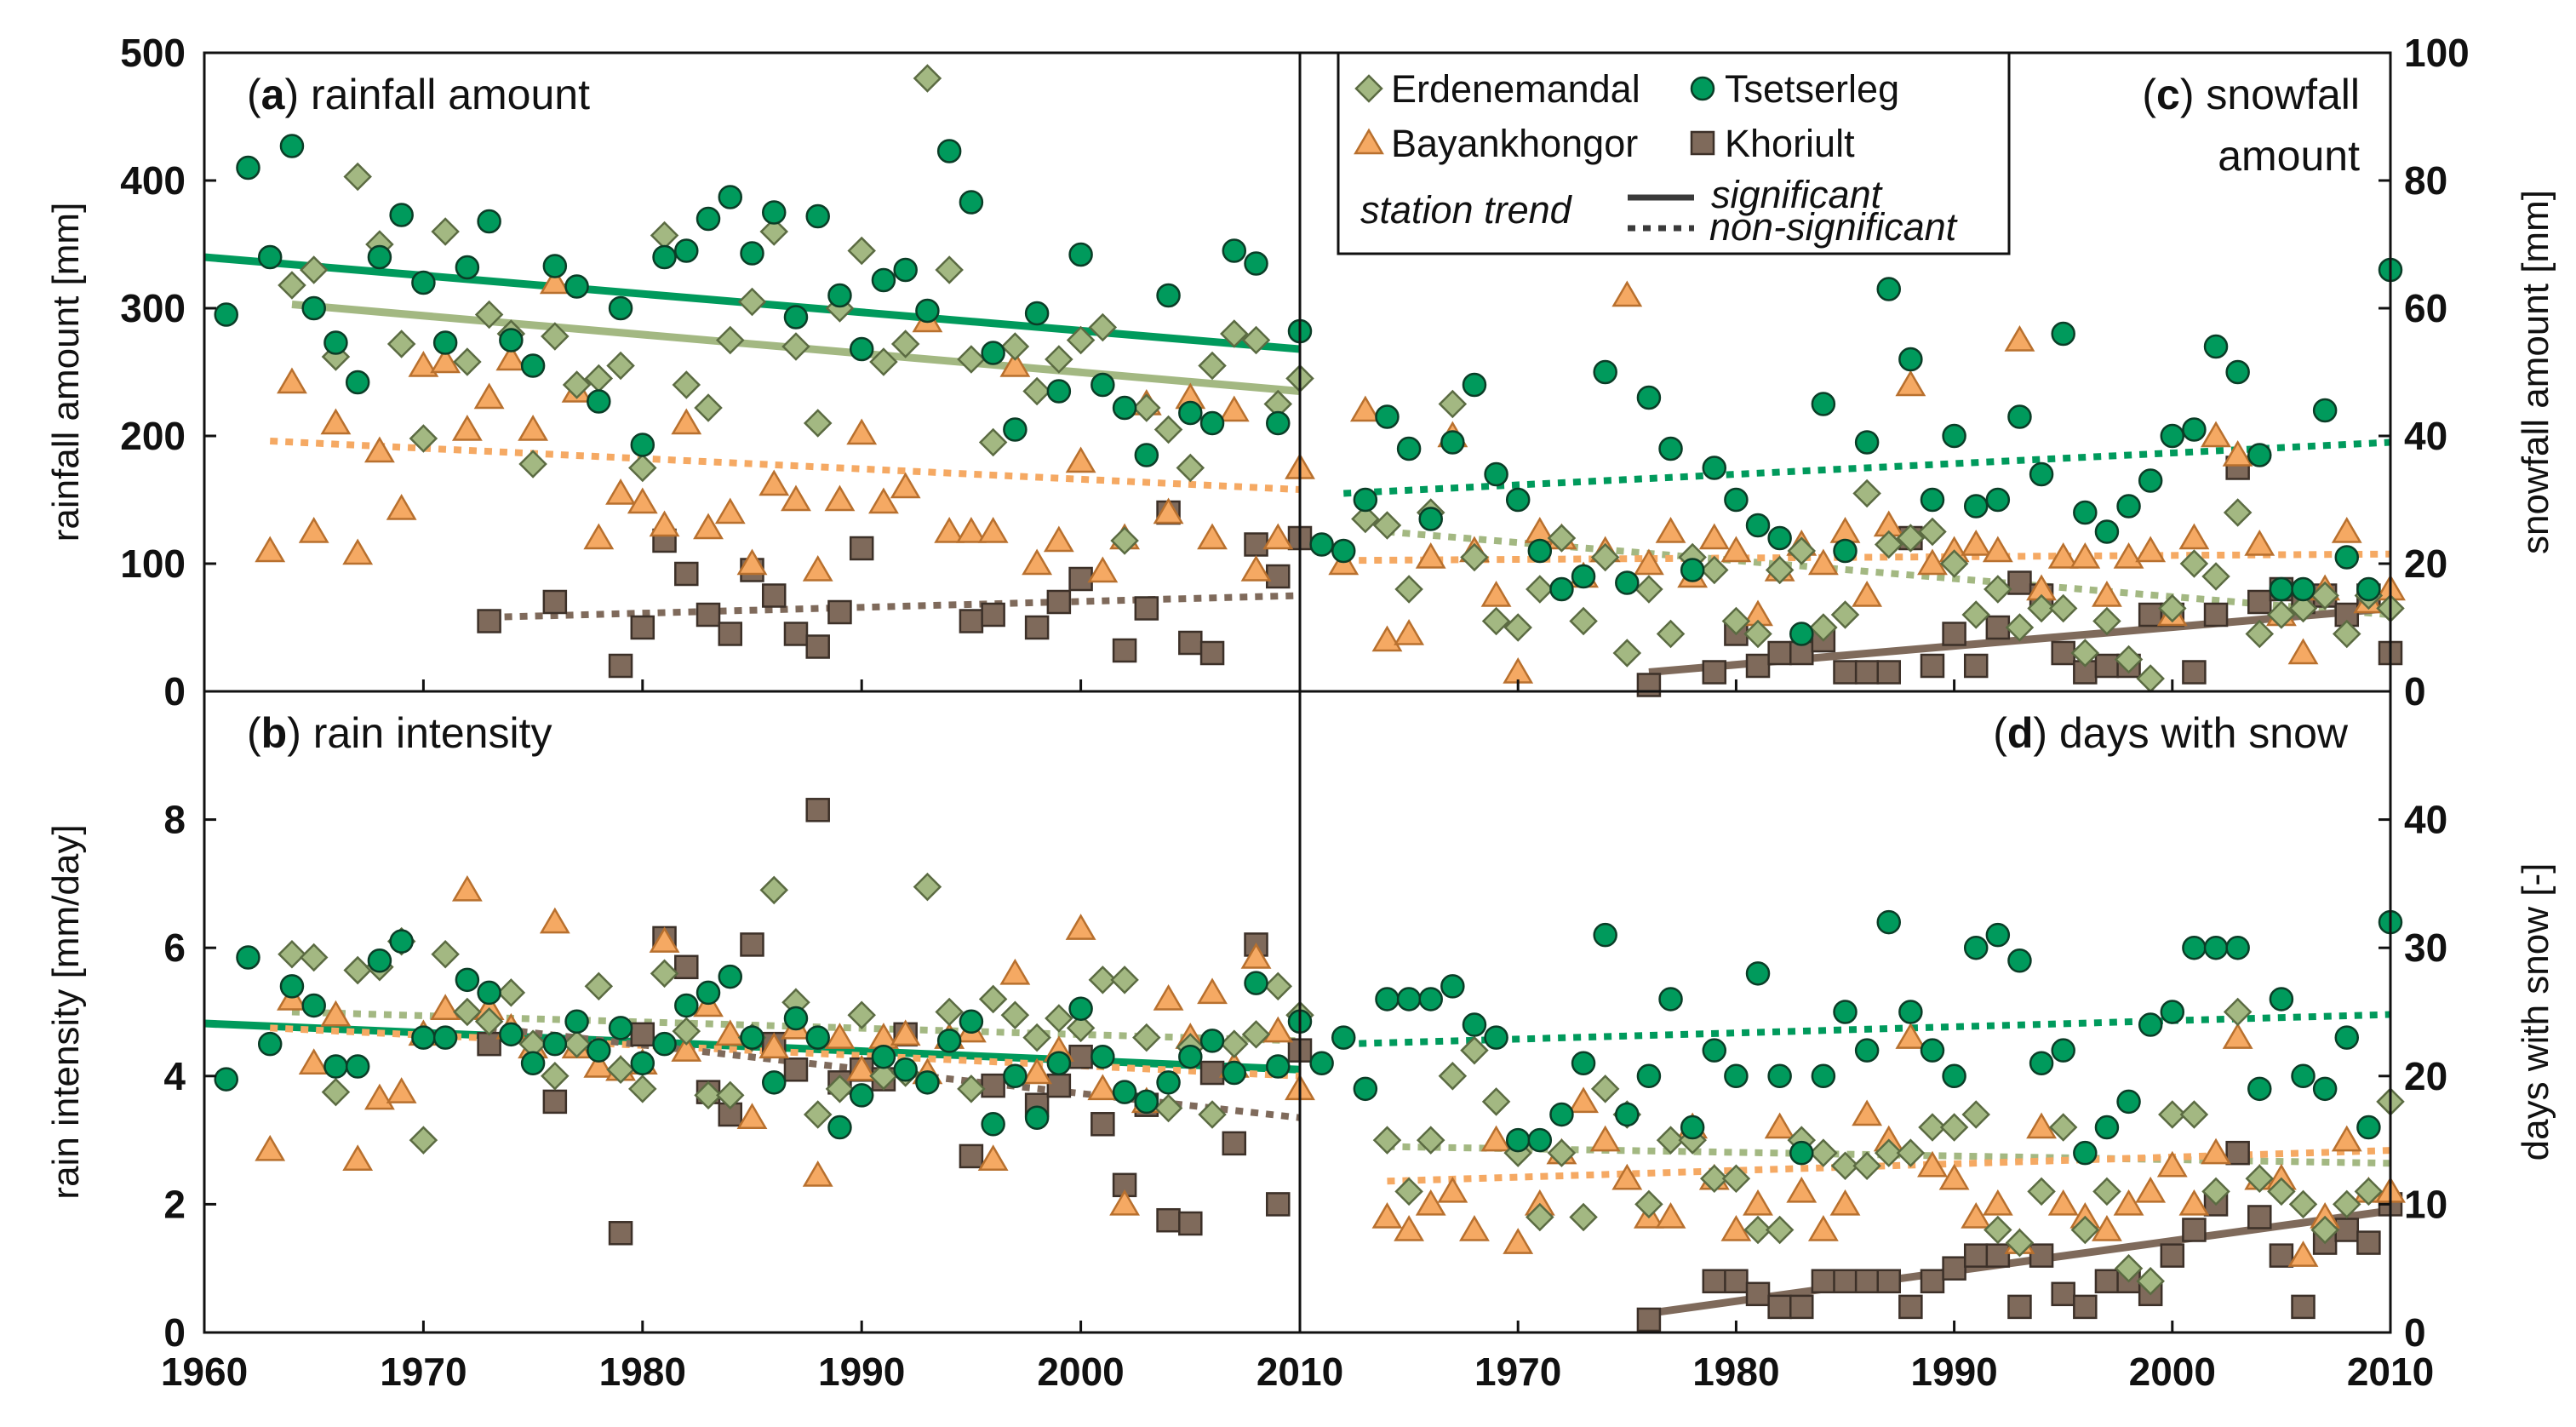 The image size is (2576, 1427). Describe the element at coordinates (2204, 733) in the screenshot. I see `panel-title-text: days with snow` at that location.